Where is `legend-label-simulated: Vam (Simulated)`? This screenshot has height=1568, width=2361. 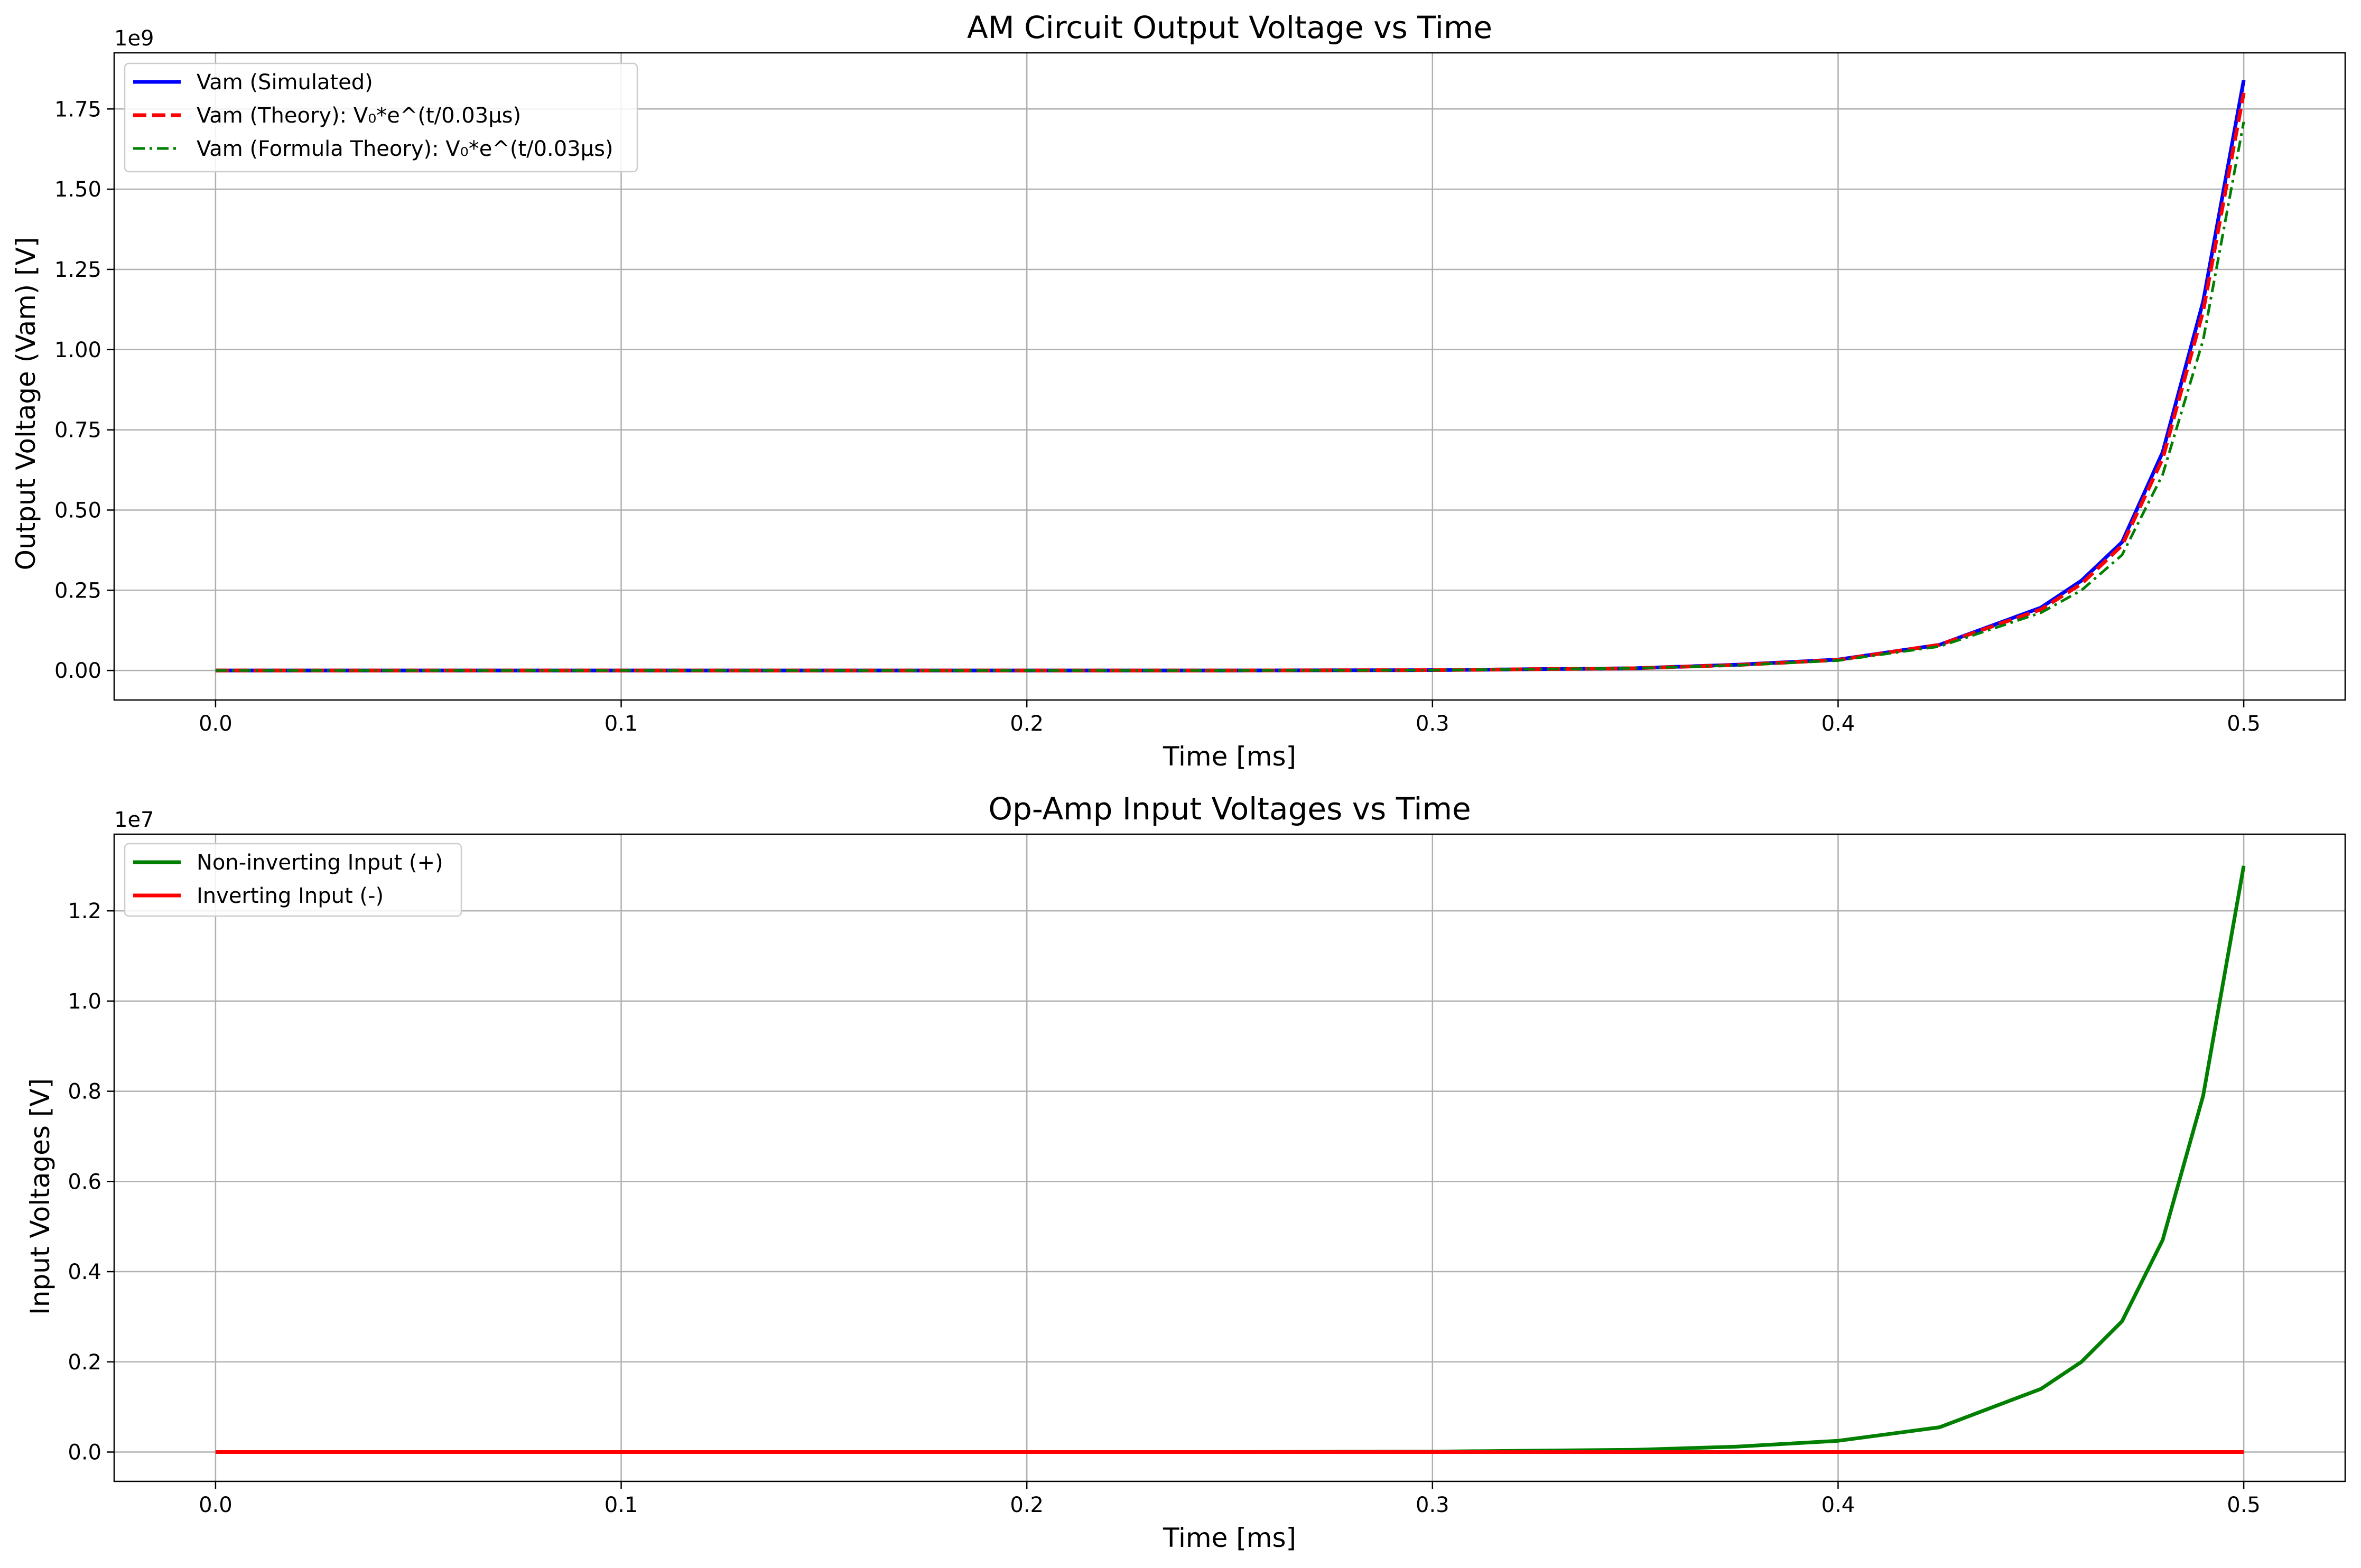
legend-label-simulated: Vam (Simulated) is located at coordinates (285, 82).